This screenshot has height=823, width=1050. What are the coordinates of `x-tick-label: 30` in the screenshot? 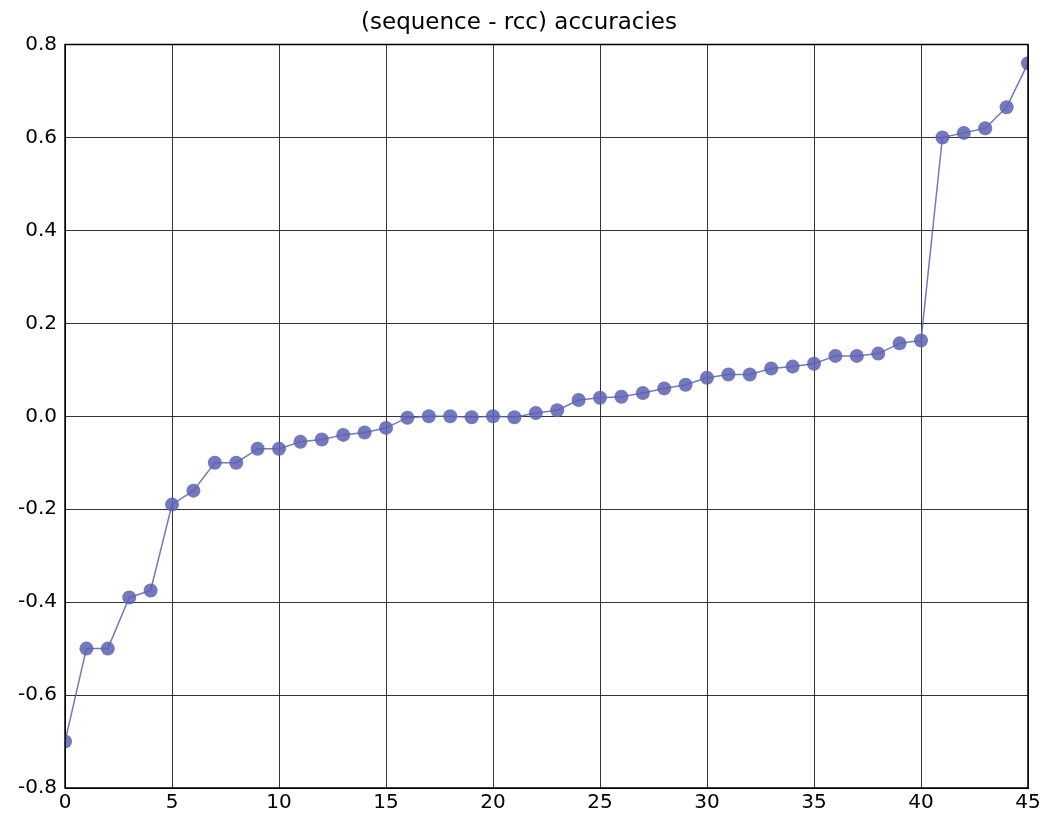 It's located at (707, 801).